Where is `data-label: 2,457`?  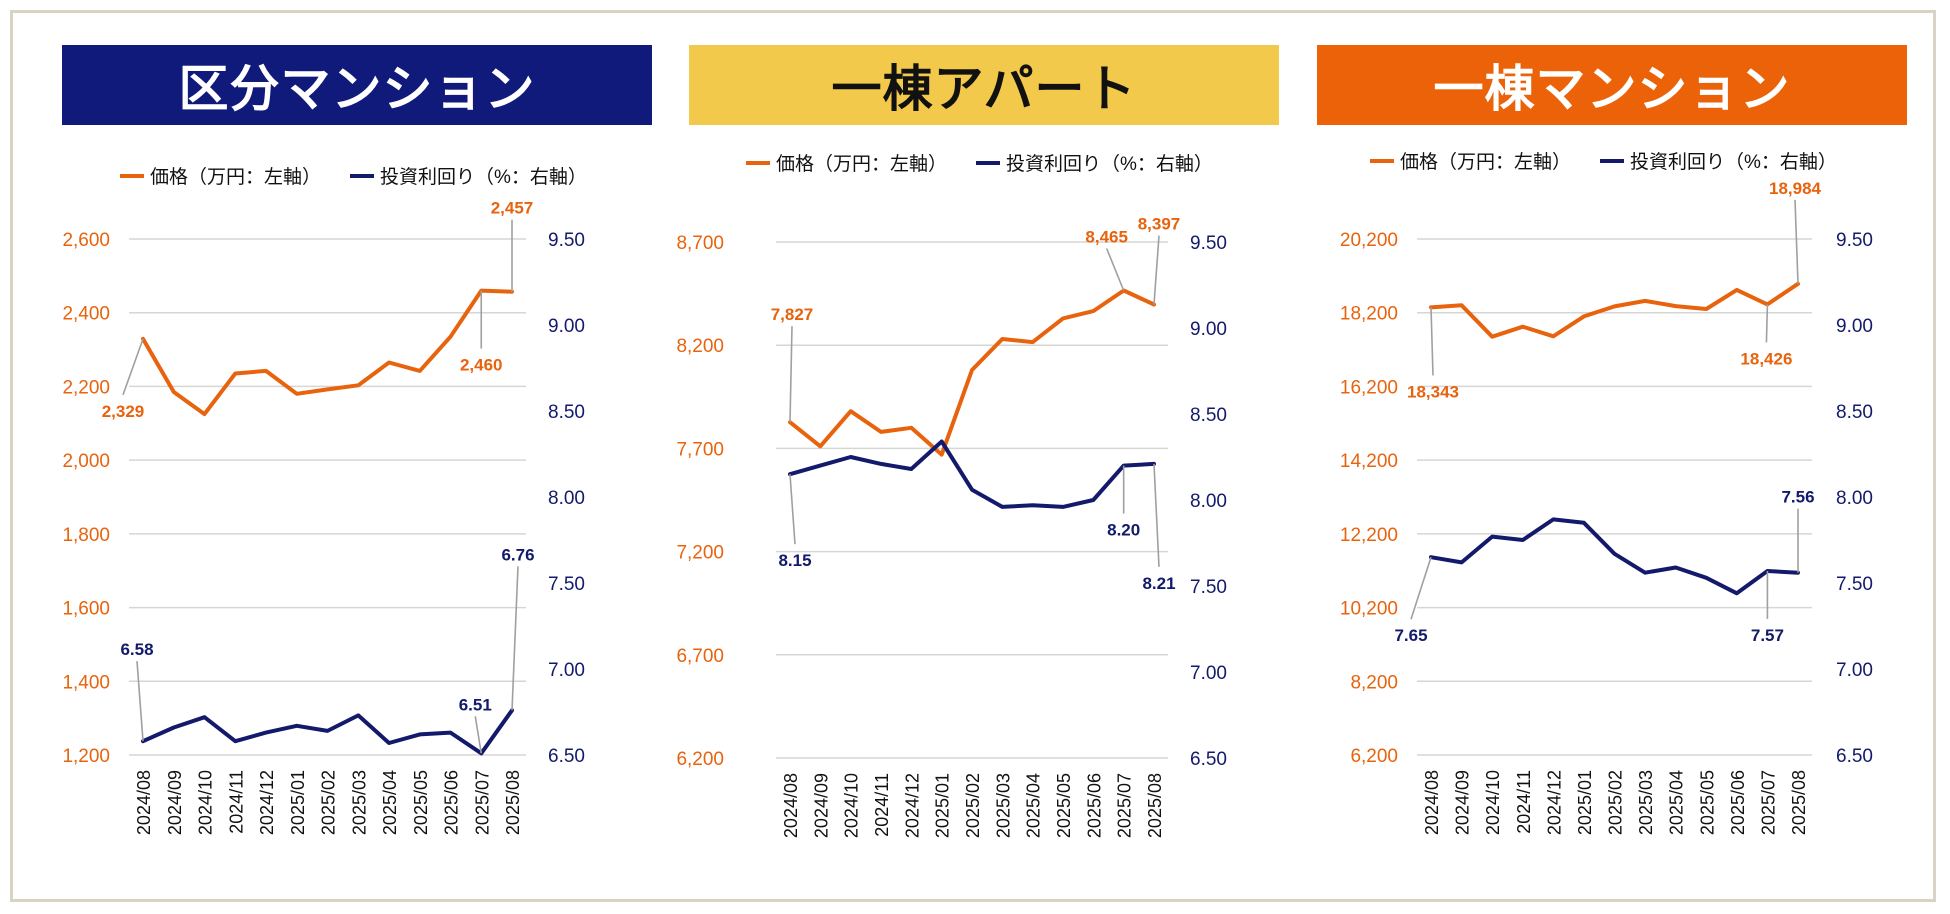 data-label: 2,457 is located at coordinates (512, 208).